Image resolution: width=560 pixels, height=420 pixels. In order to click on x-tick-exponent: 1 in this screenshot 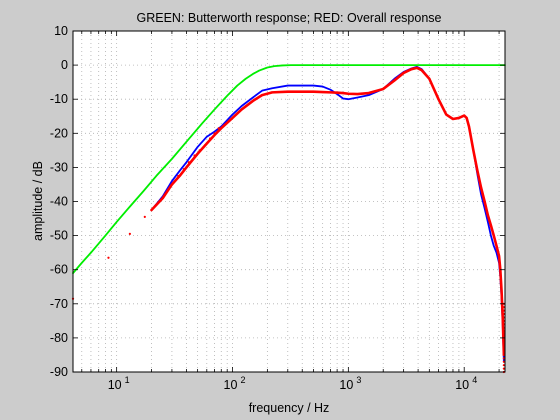, I will do `click(127, 380)`.